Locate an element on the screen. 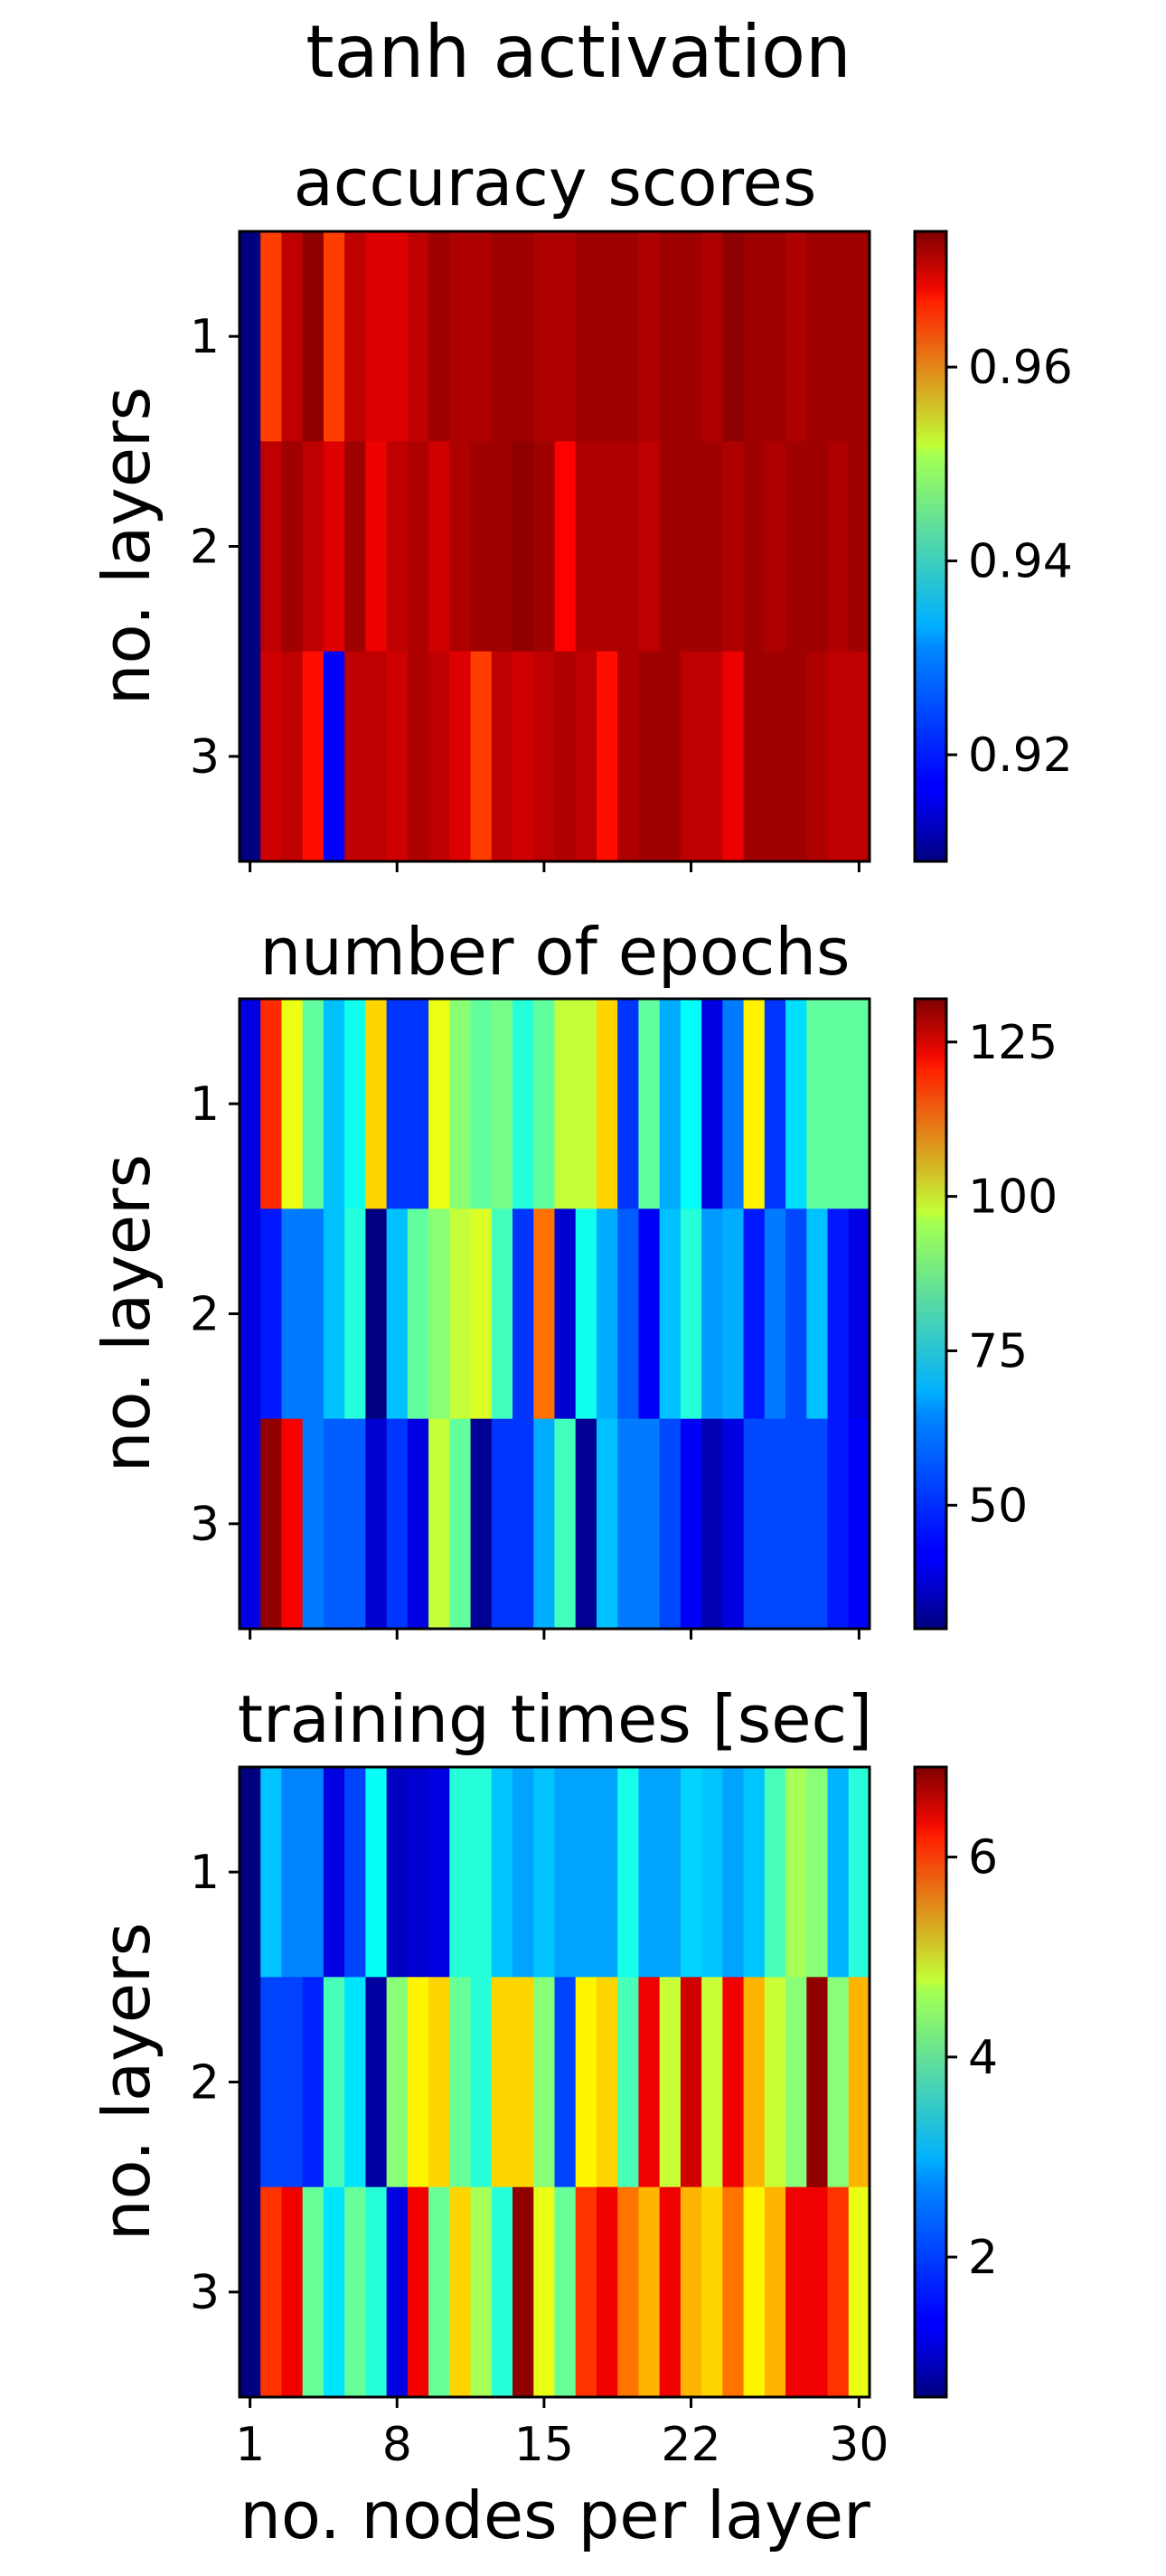 The height and width of the screenshot is (2576, 1166). heatmap-cell-training-times-r1-c11 is located at coordinates (461, 1872).